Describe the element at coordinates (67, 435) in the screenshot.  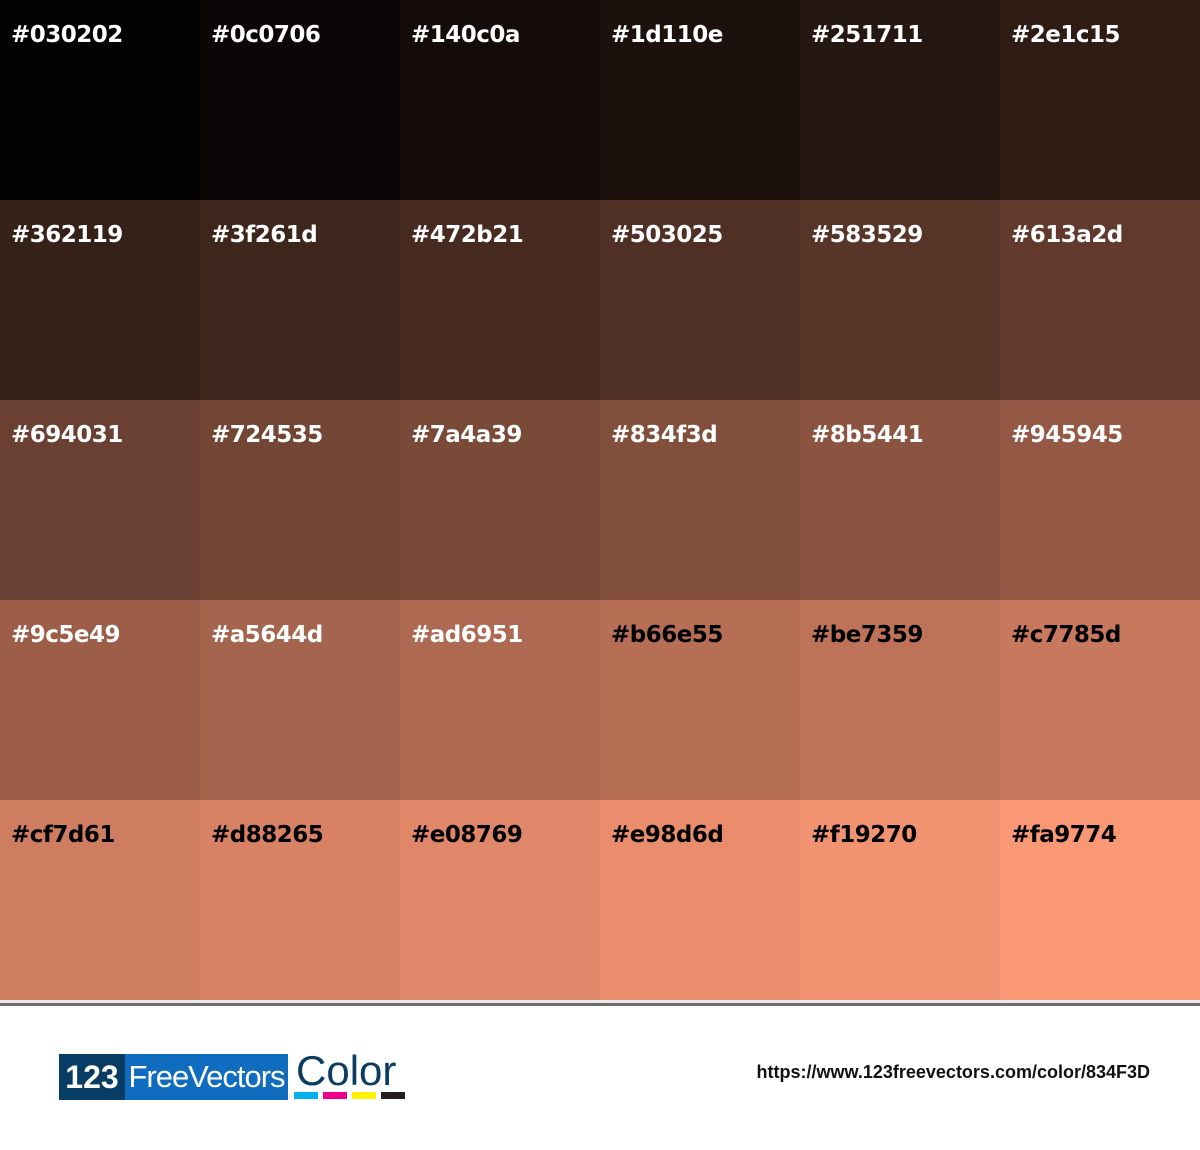
I see `swatch-hex-label: #694031` at that location.